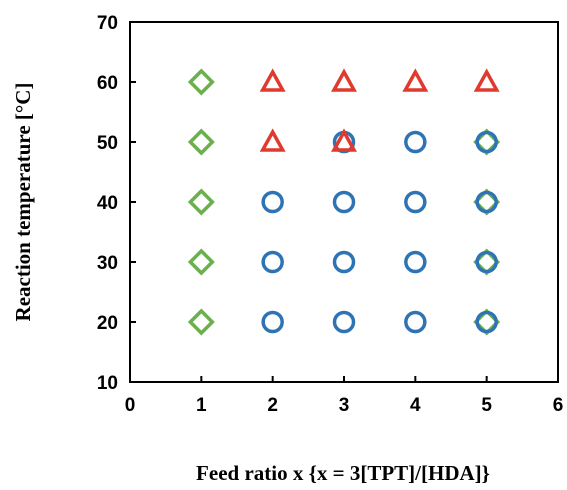  I want to click on x-tick-label: 5, so click(486, 405).